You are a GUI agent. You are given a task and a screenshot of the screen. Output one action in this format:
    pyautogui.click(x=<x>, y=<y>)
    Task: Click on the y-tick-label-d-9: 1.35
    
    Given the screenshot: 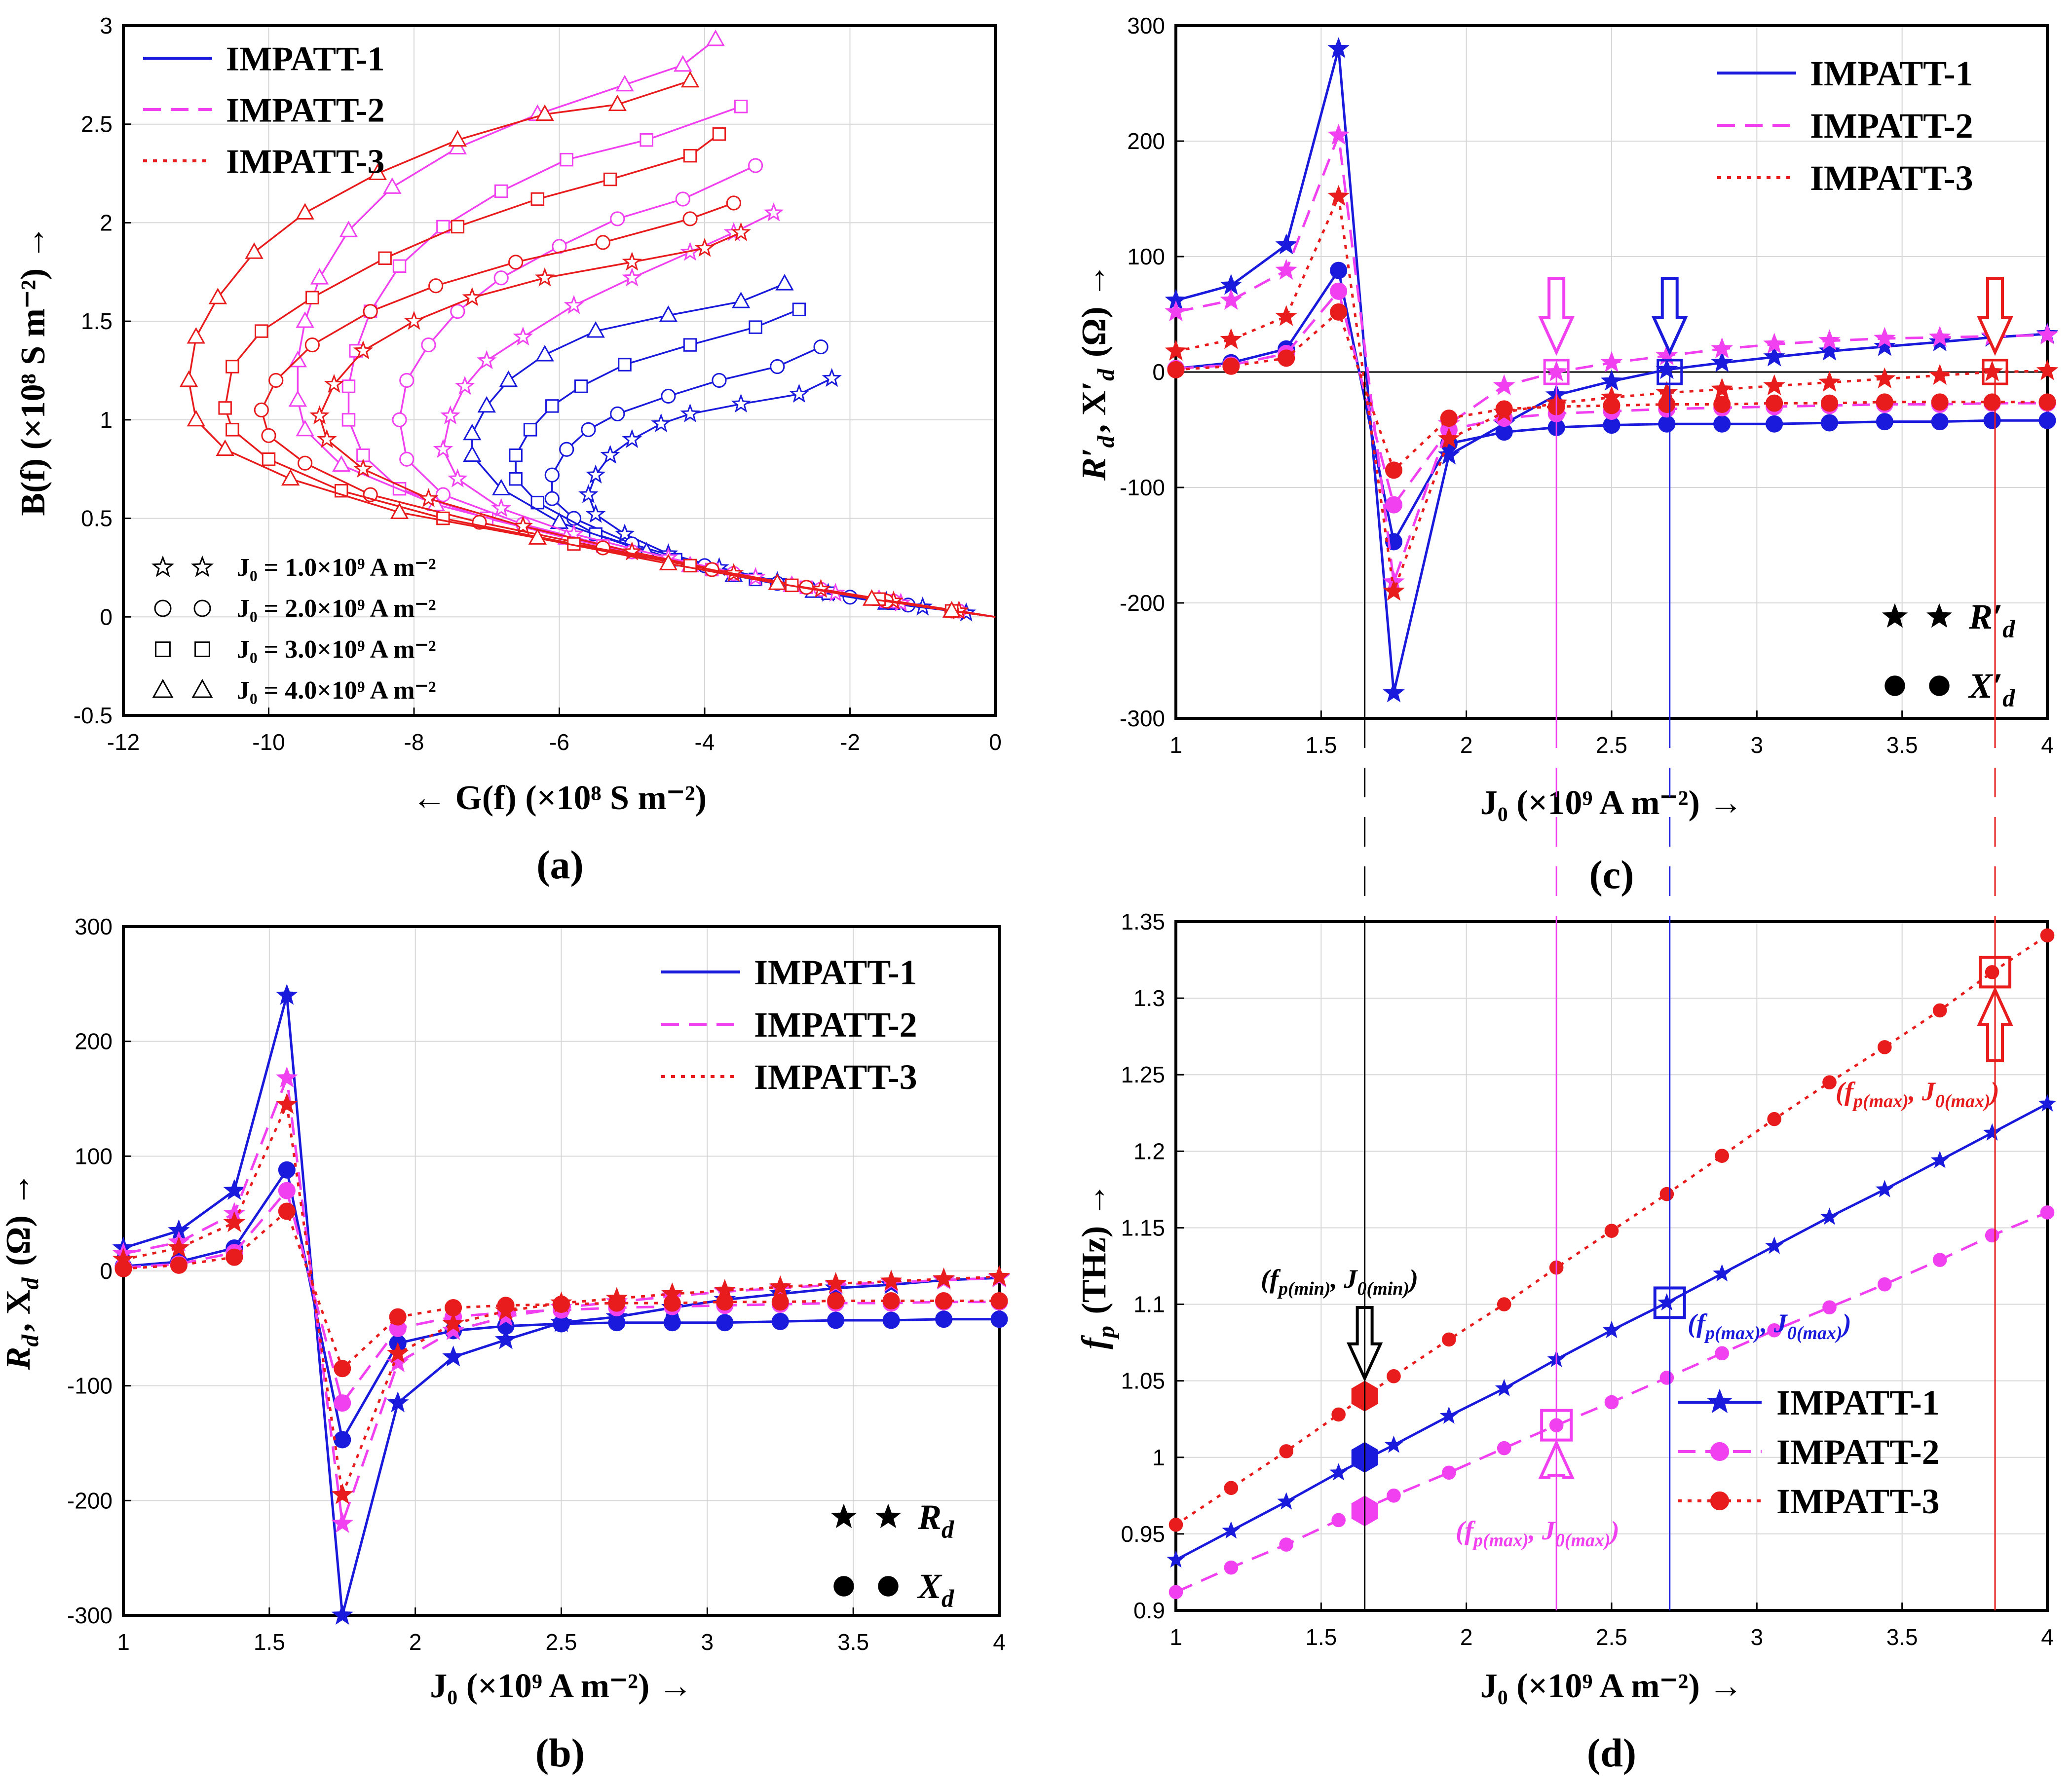 What is the action you would take?
    pyautogui.click(x=1143, y=921)
    